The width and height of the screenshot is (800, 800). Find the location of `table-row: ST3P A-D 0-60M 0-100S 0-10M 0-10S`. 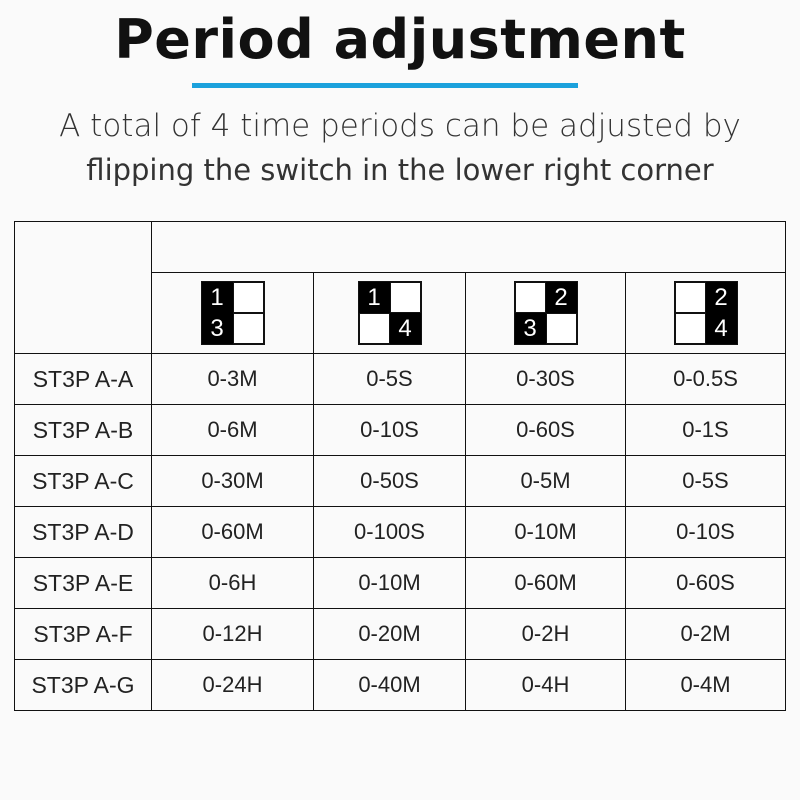

table-row: ST3P A-D 0-60M 0-100S 0-10M 0-10S is located at coordinates (400, 532).